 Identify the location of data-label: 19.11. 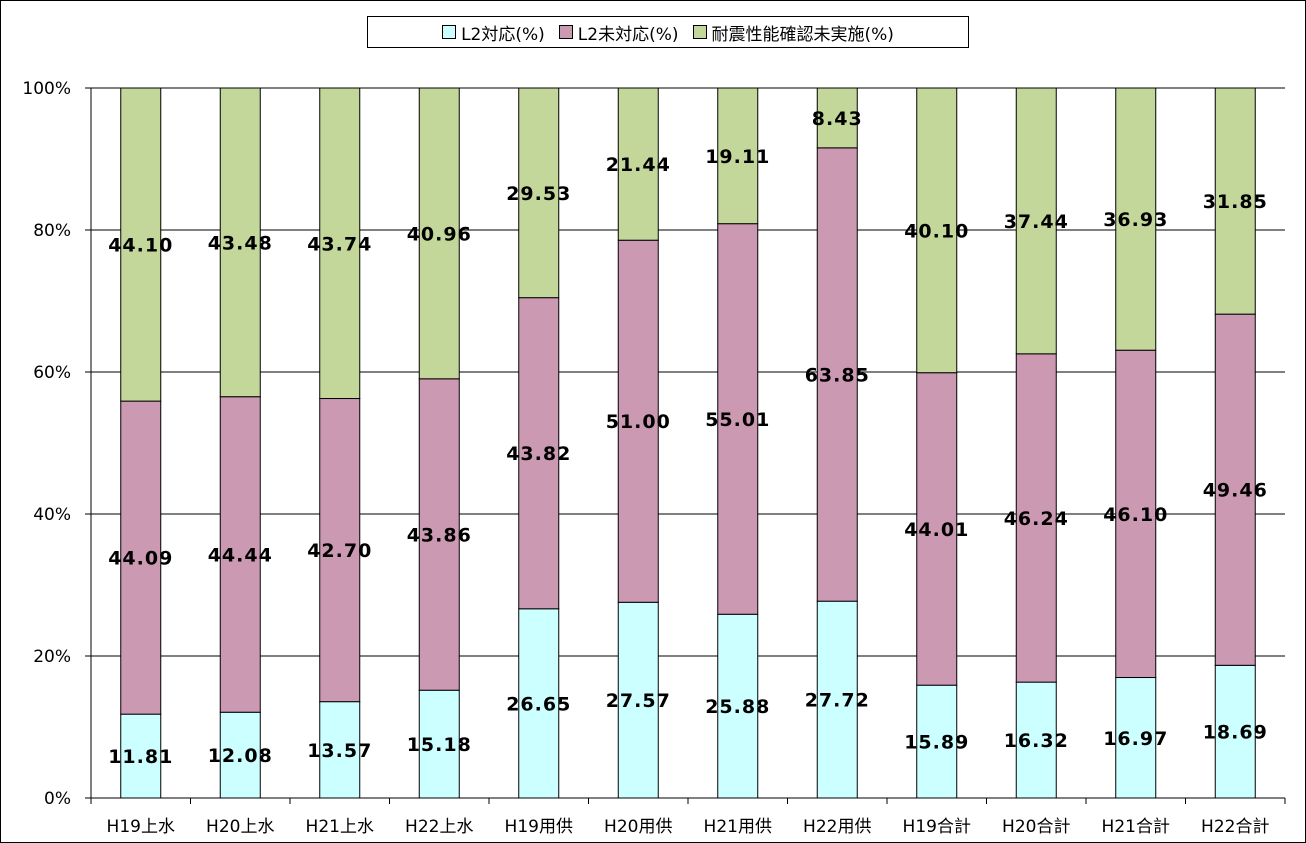
(737, 157).